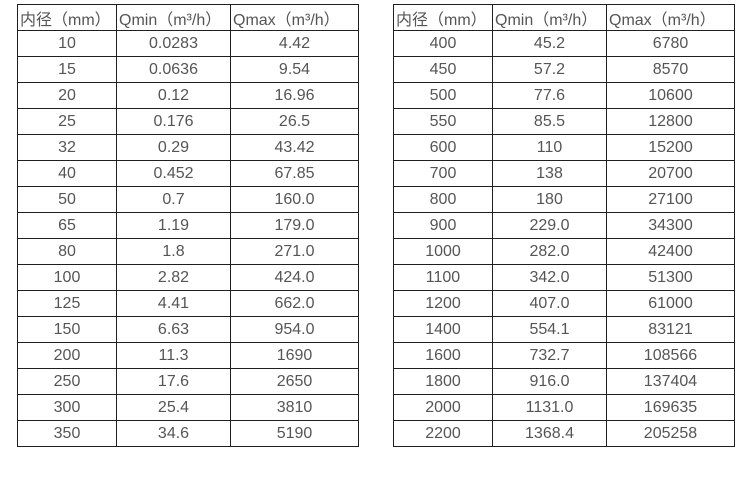  I want to click on cell-qmax: 16.96, so click(294, 95).